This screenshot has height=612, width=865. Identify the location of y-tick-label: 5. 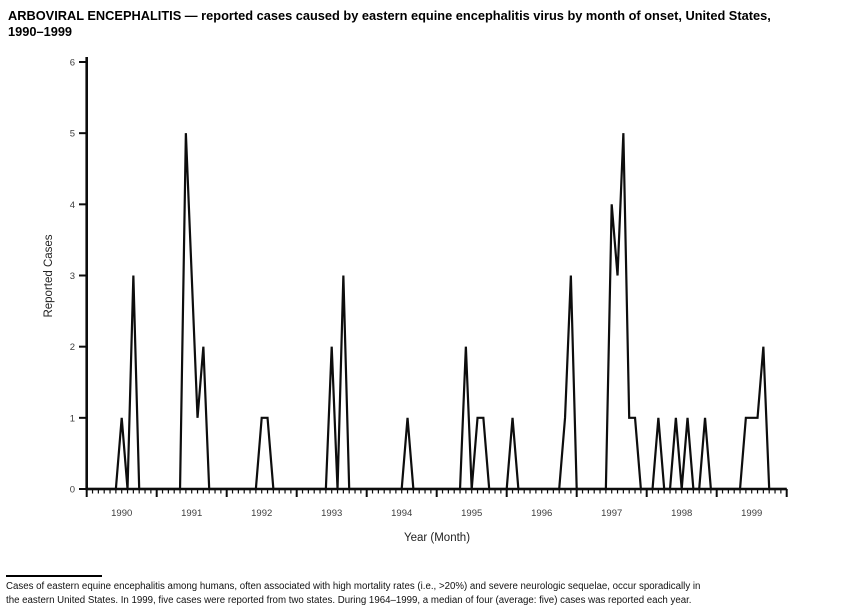
(72, 134).